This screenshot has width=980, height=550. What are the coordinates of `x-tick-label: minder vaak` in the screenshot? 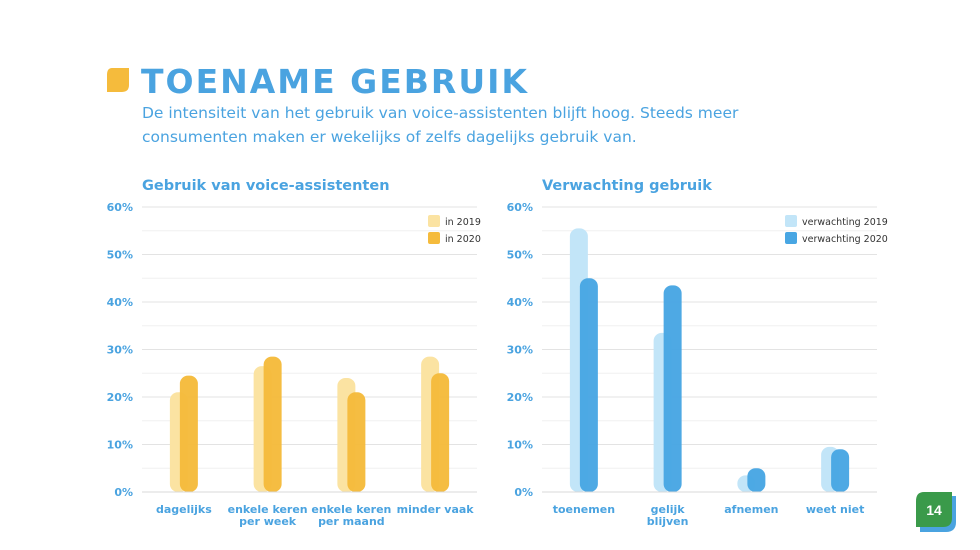 It's located at (436, 509).